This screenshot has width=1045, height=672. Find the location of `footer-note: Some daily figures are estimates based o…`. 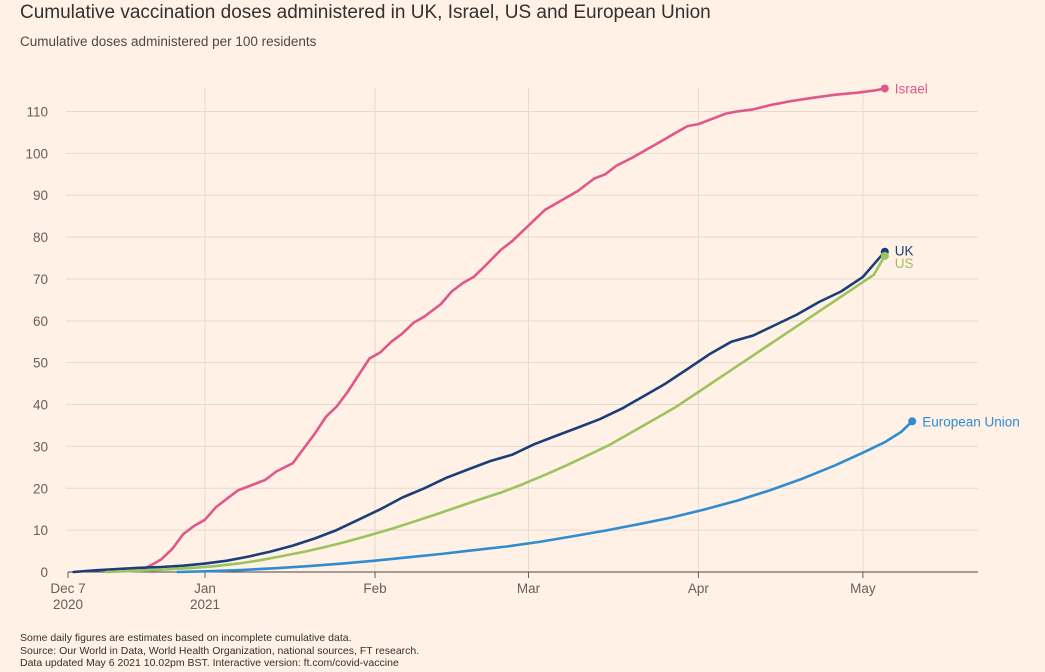

footer-note: Some daily figures are estimates based o… is located at coordinates (186, 638).